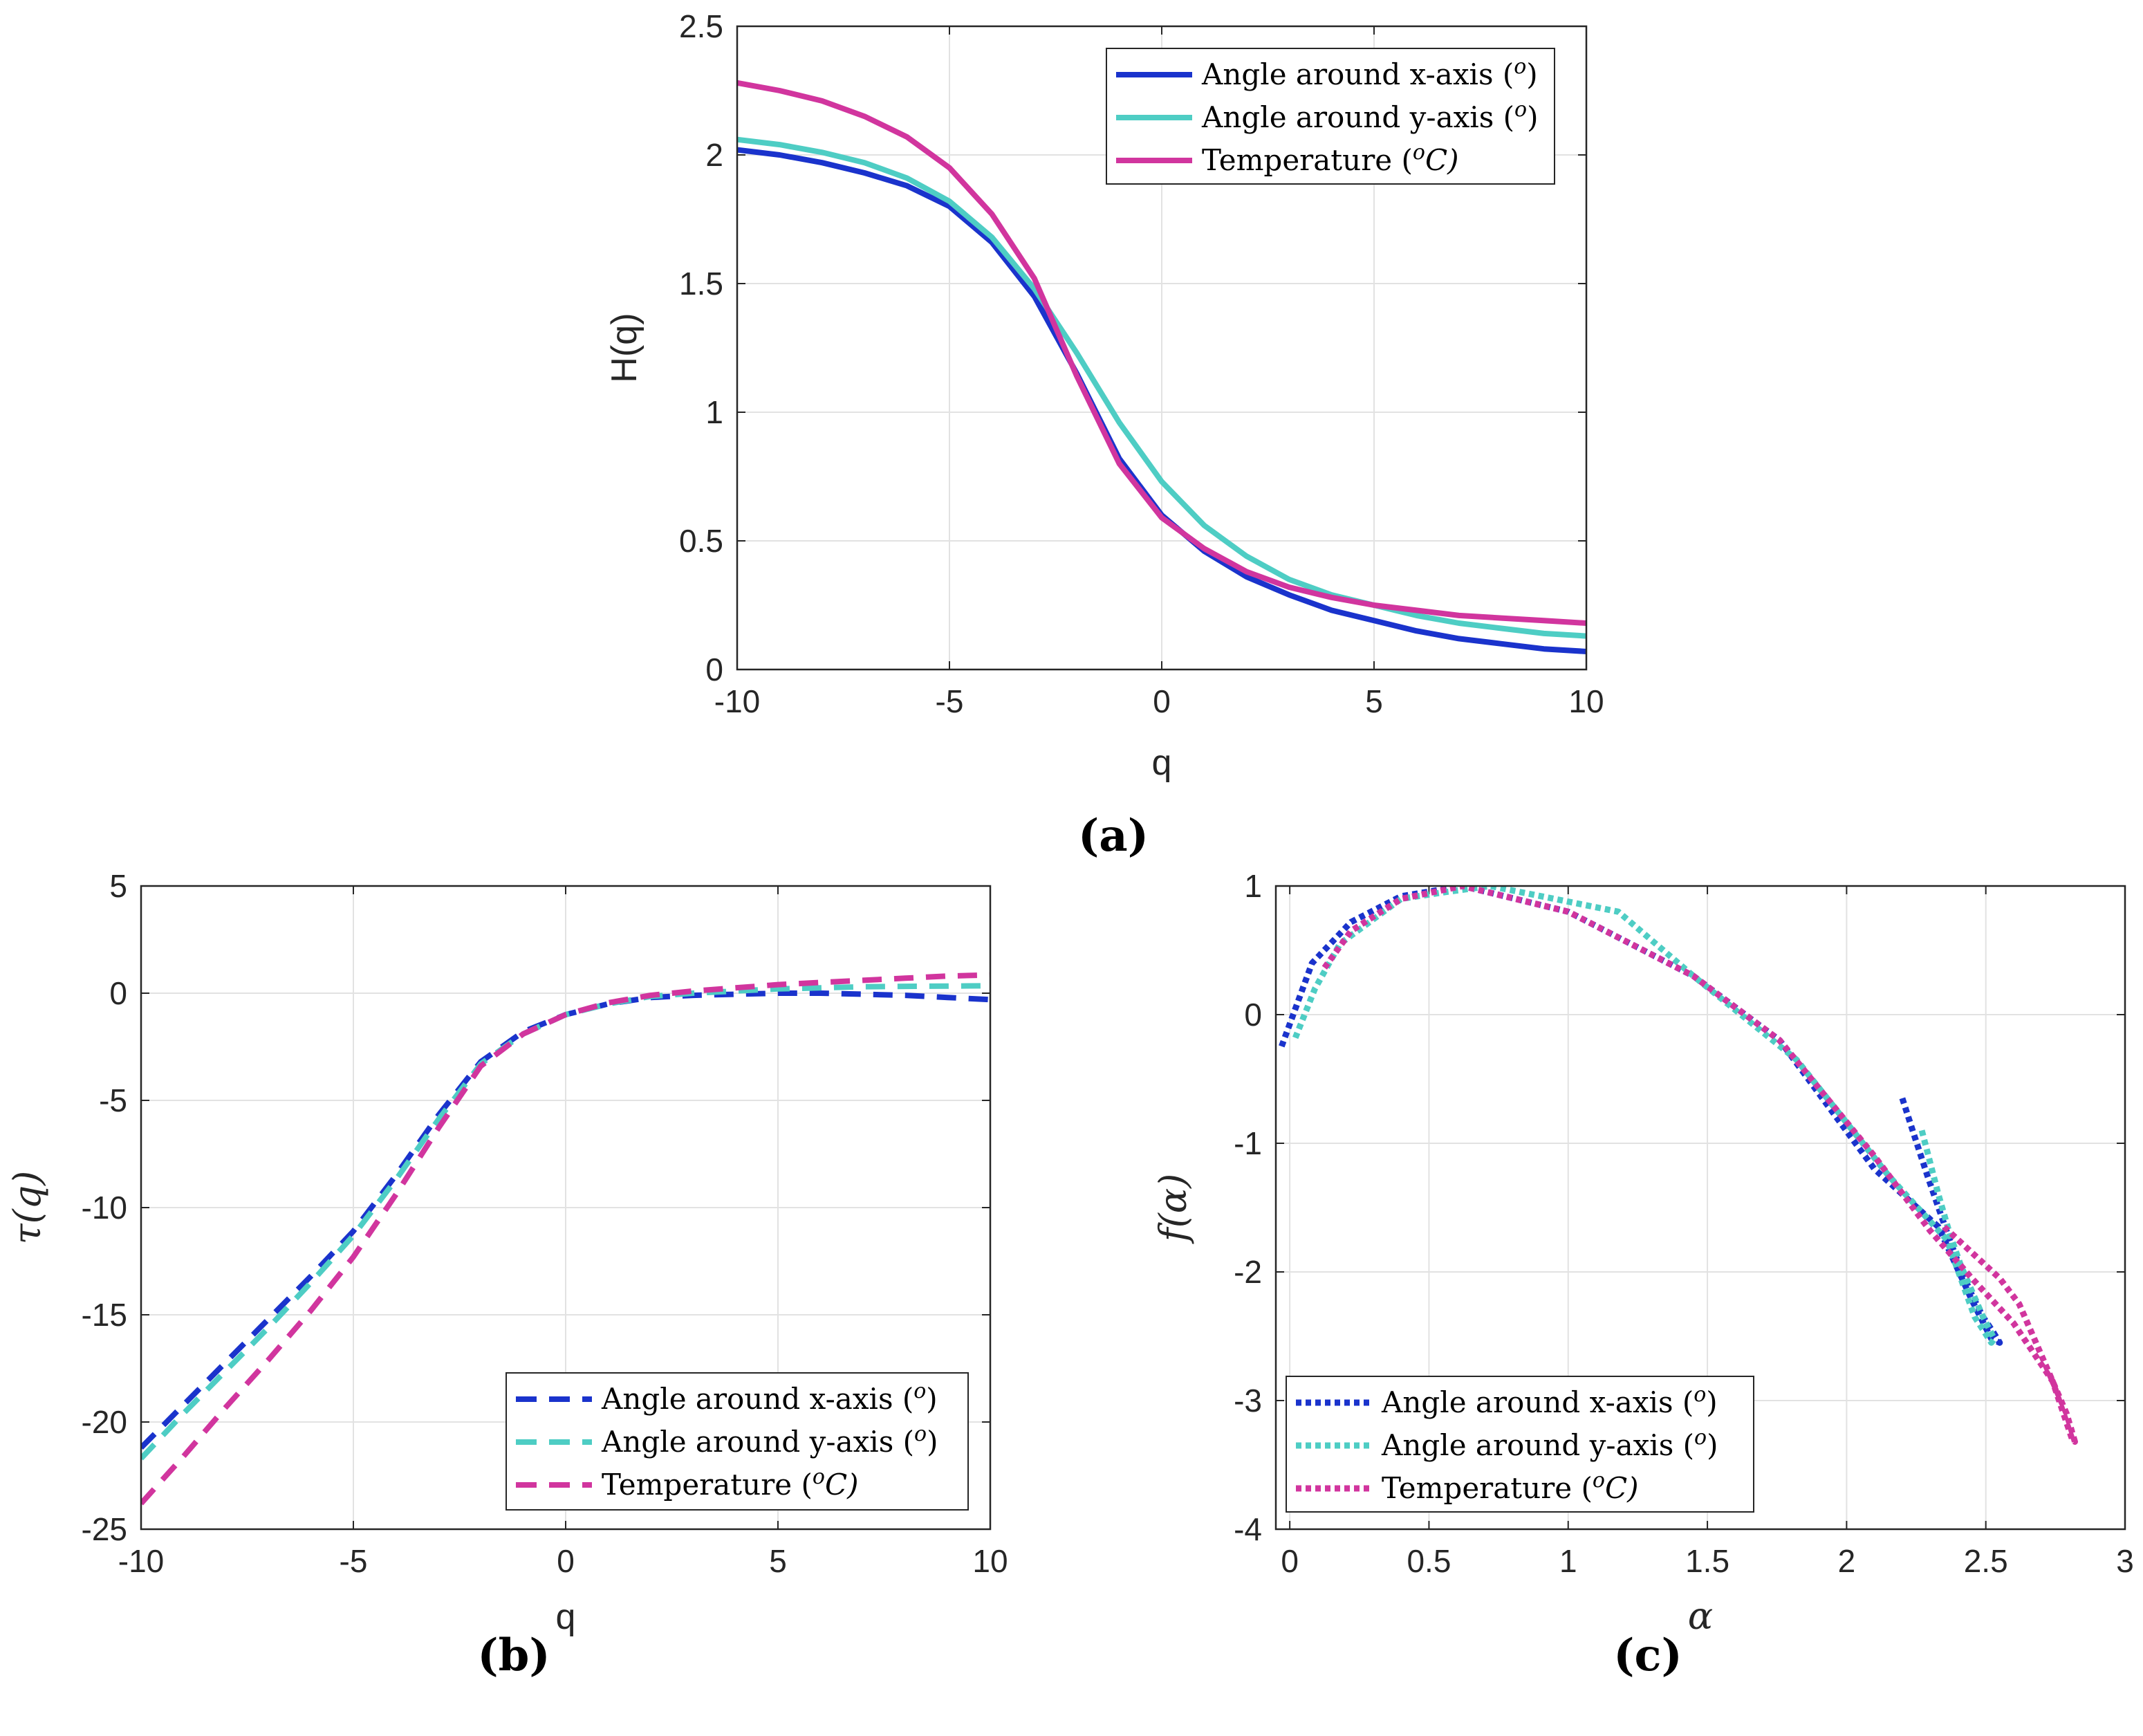 Image resolution: width=2143 pixels, height=1736 pixels. Describe the element at coordinates (624, 347) in the screenshot. I see `y-axis-label: H(q)` at that location.